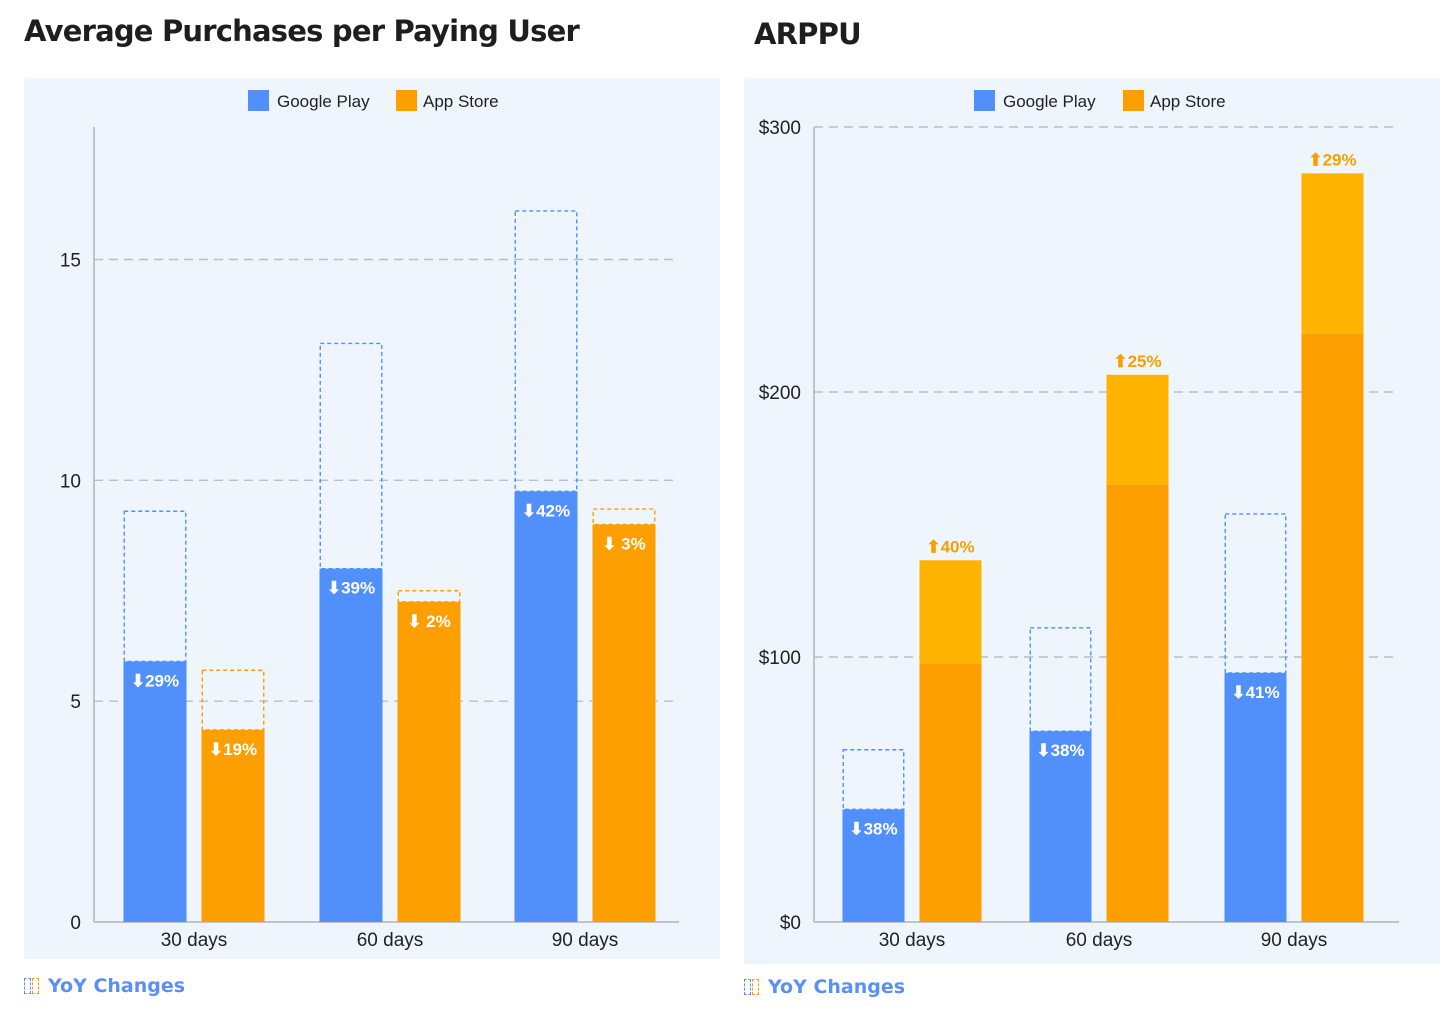  What do you see at coordinates (155, 680) in the screenshot?
I see `yoy-label: ⬇29%` at bounding box center [155, 680].